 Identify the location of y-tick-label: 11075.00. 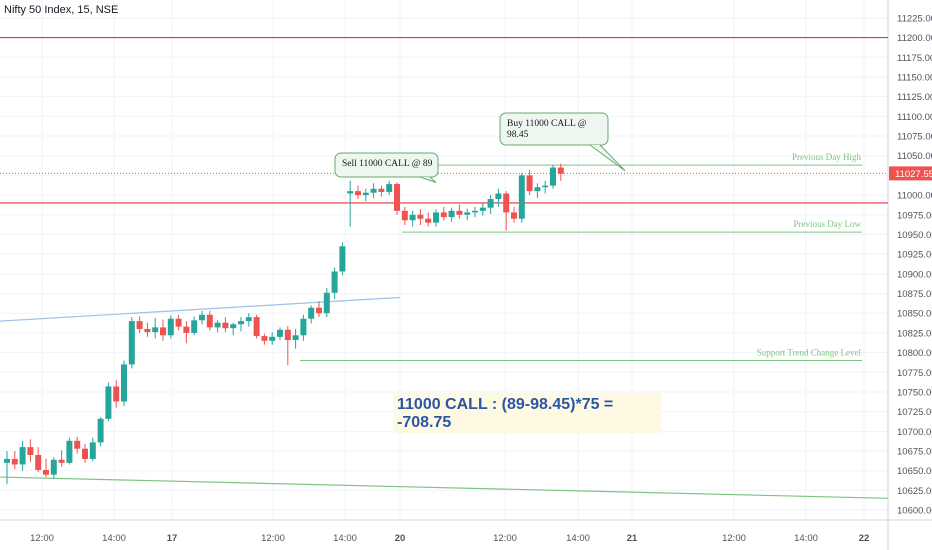
(914, 137).